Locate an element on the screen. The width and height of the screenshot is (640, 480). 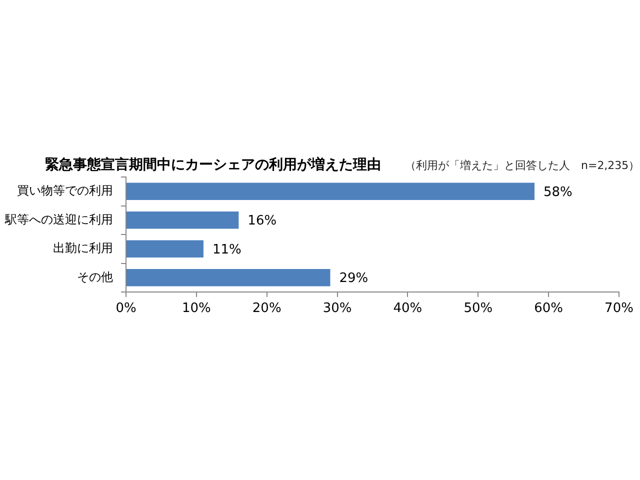
x-tick-label: 0% is located at coordinates (126, 308).